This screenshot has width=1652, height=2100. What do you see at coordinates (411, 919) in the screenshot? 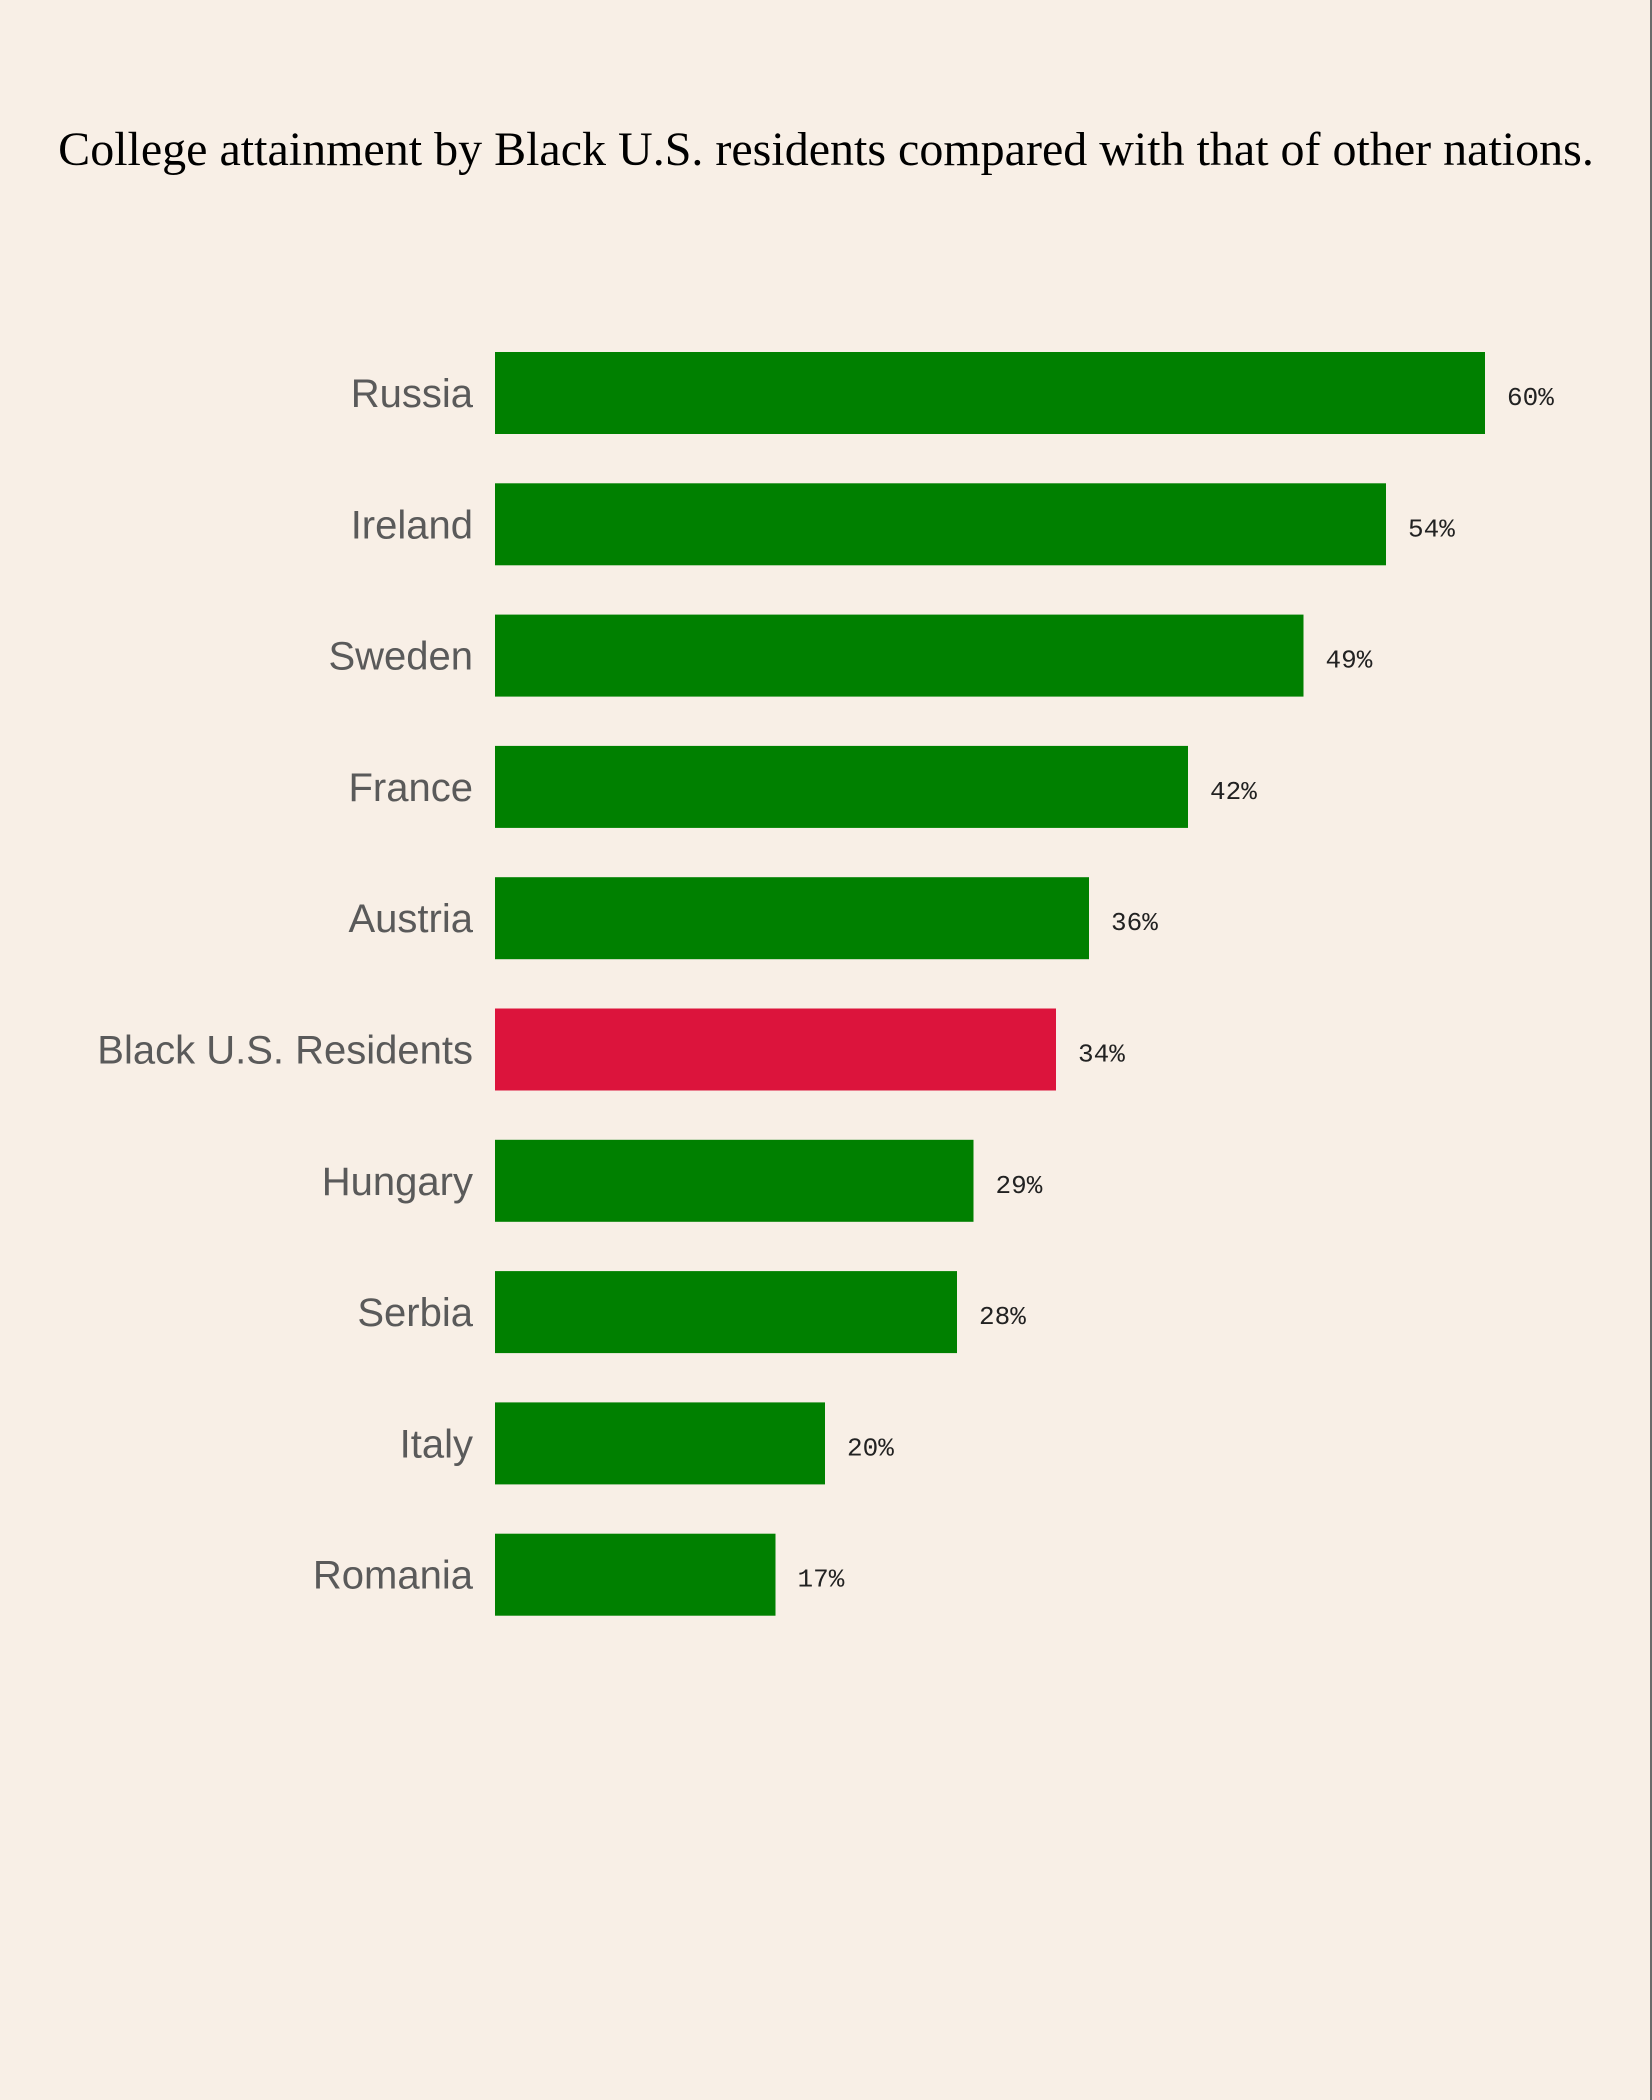
I see `category-label: Austria` at bounding box center [411, 919].